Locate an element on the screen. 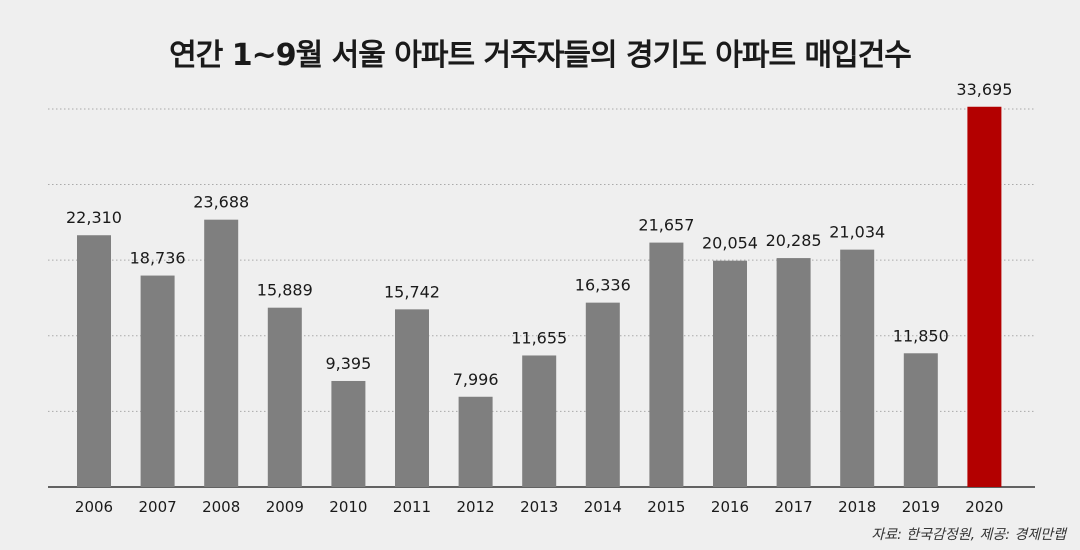 The width and height of the screenshot is (1080, 550). x-tick-label-2016: 2016 is located at coordinates (730, 507).